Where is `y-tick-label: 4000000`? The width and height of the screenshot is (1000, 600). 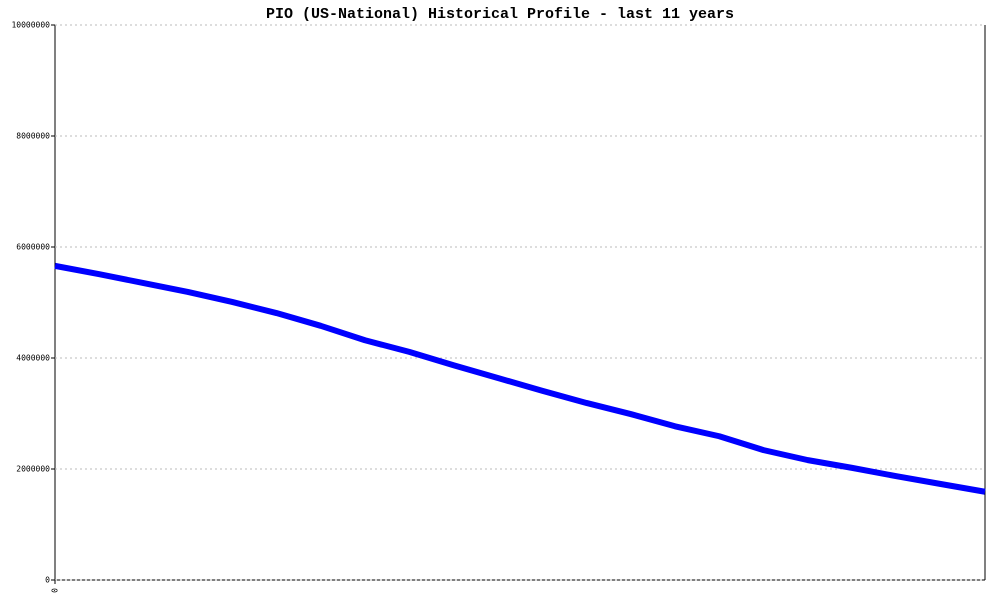
y-tick-label: 4000000 is located at coordinates (33, 358).